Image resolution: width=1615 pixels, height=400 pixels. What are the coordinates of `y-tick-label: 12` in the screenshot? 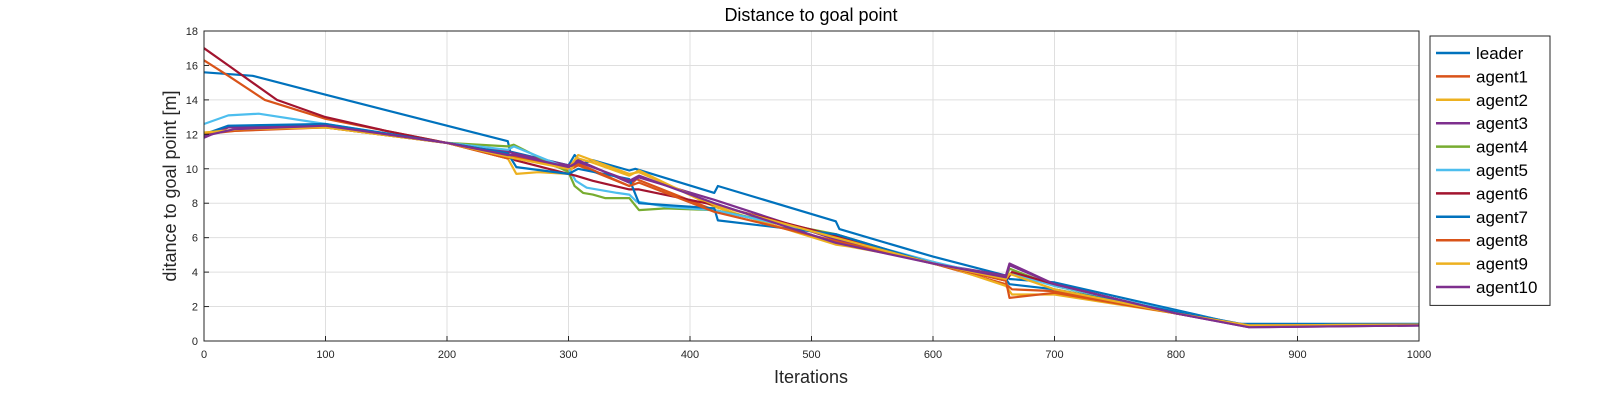 It's located at (192, 135).